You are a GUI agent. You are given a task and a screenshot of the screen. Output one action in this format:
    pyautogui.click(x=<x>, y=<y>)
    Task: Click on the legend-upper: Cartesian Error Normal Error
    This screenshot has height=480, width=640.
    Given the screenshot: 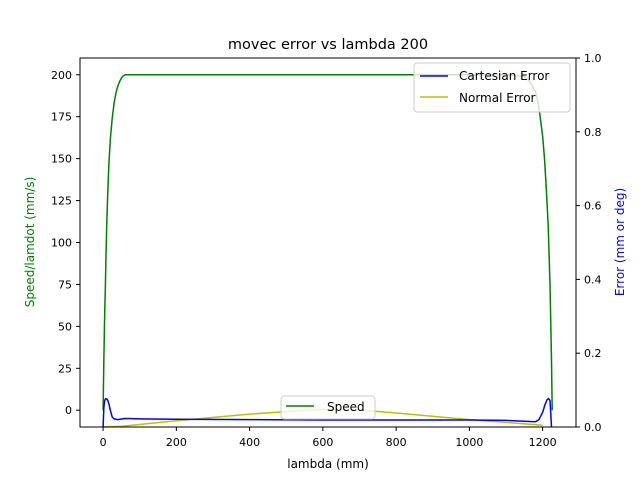 What is the action you would take?
    pyautogui.click(x=492, y=87)
    